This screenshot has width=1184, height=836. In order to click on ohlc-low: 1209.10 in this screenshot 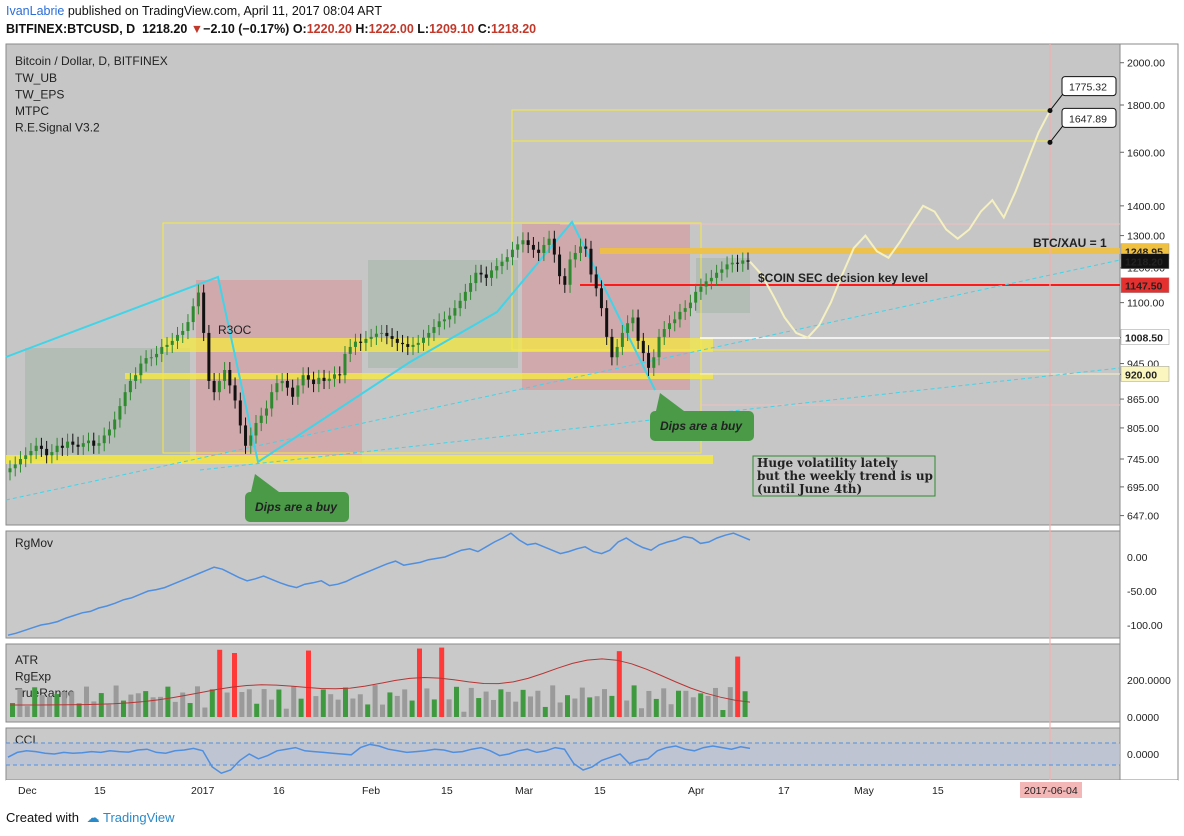, I will do `click(452, 29)`.